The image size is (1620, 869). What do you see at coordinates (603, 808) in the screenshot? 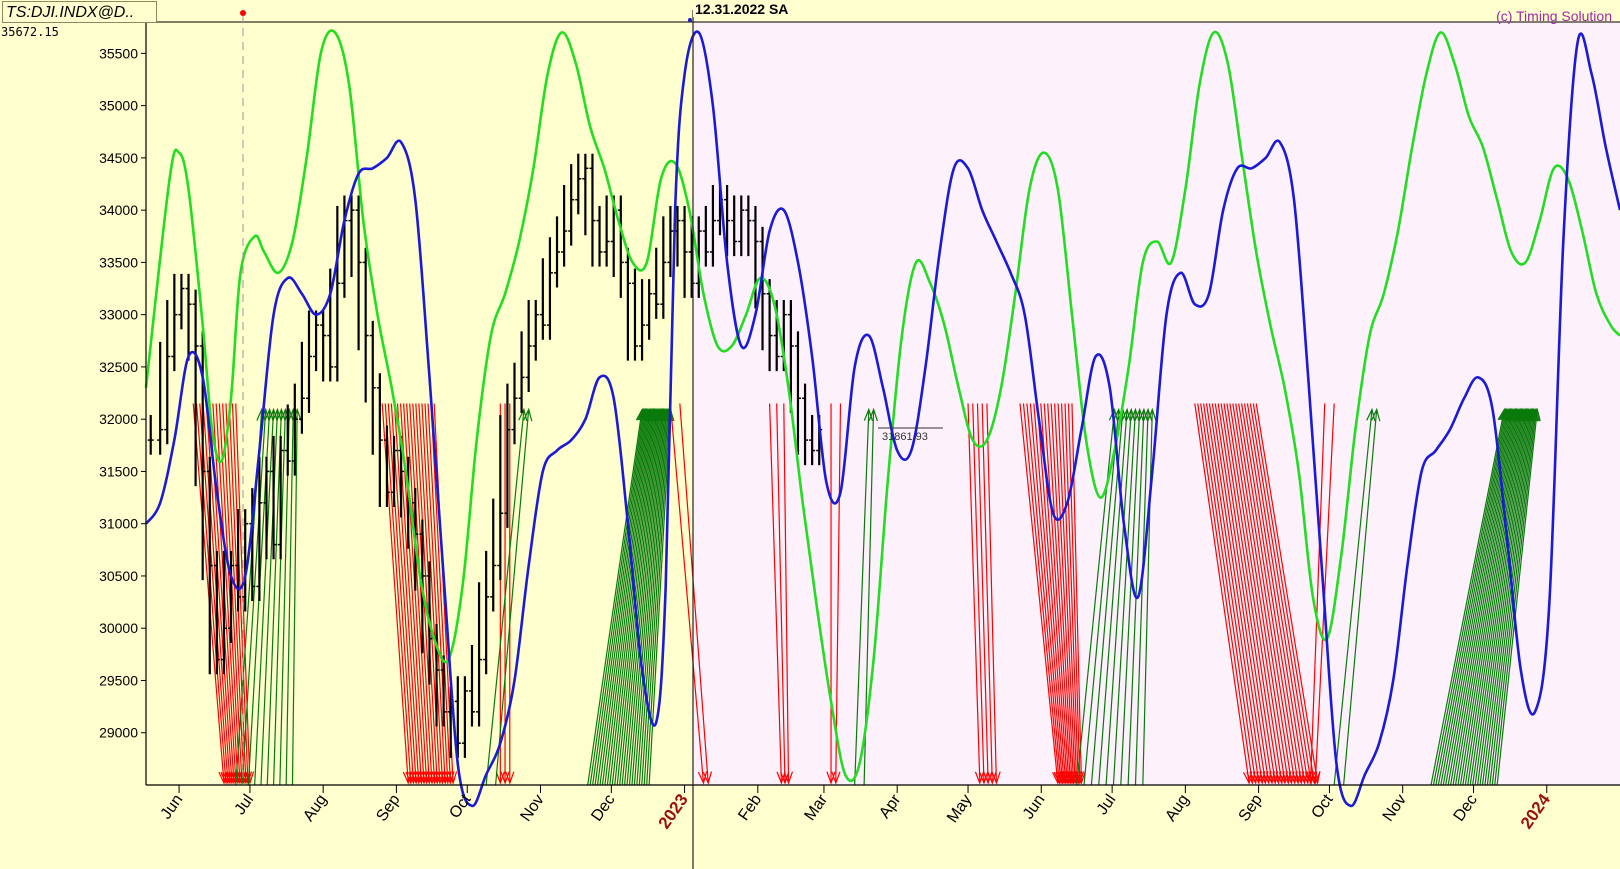
I see `x-month-label: Dec` at bounding box center [603, 808].